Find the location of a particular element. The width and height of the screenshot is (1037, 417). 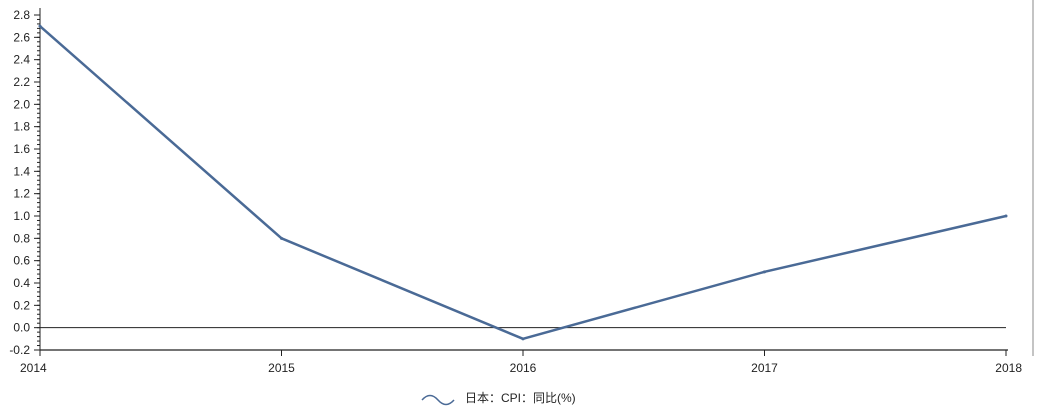

x-tick-label: 2014 is located at coordinates (33, 368).